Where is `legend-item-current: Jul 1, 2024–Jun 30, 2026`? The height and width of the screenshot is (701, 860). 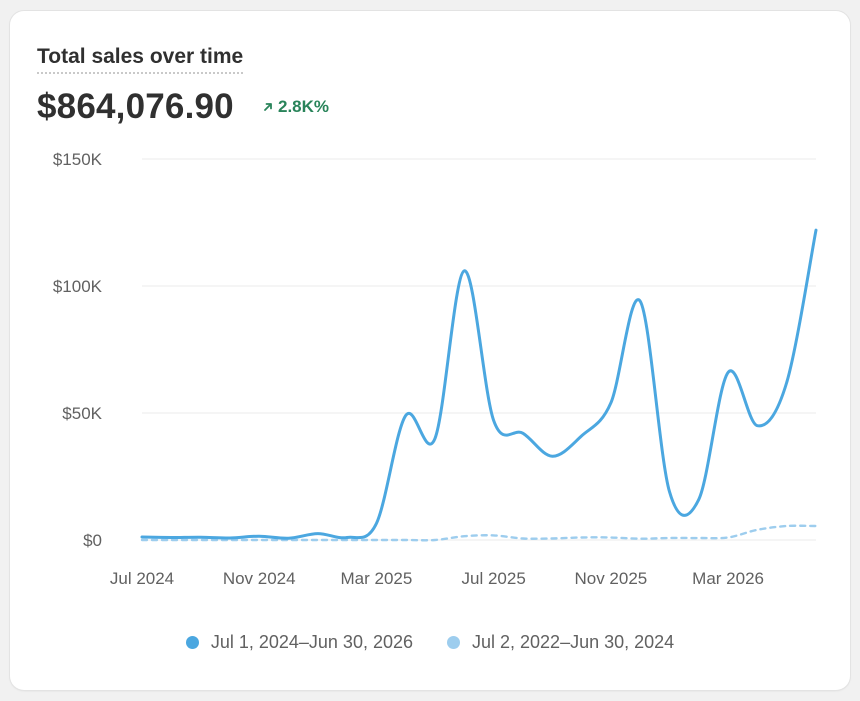
legend-item-current: Jul 1, 2024–Jun 30, 2026 is located at coordinates (299, 642).